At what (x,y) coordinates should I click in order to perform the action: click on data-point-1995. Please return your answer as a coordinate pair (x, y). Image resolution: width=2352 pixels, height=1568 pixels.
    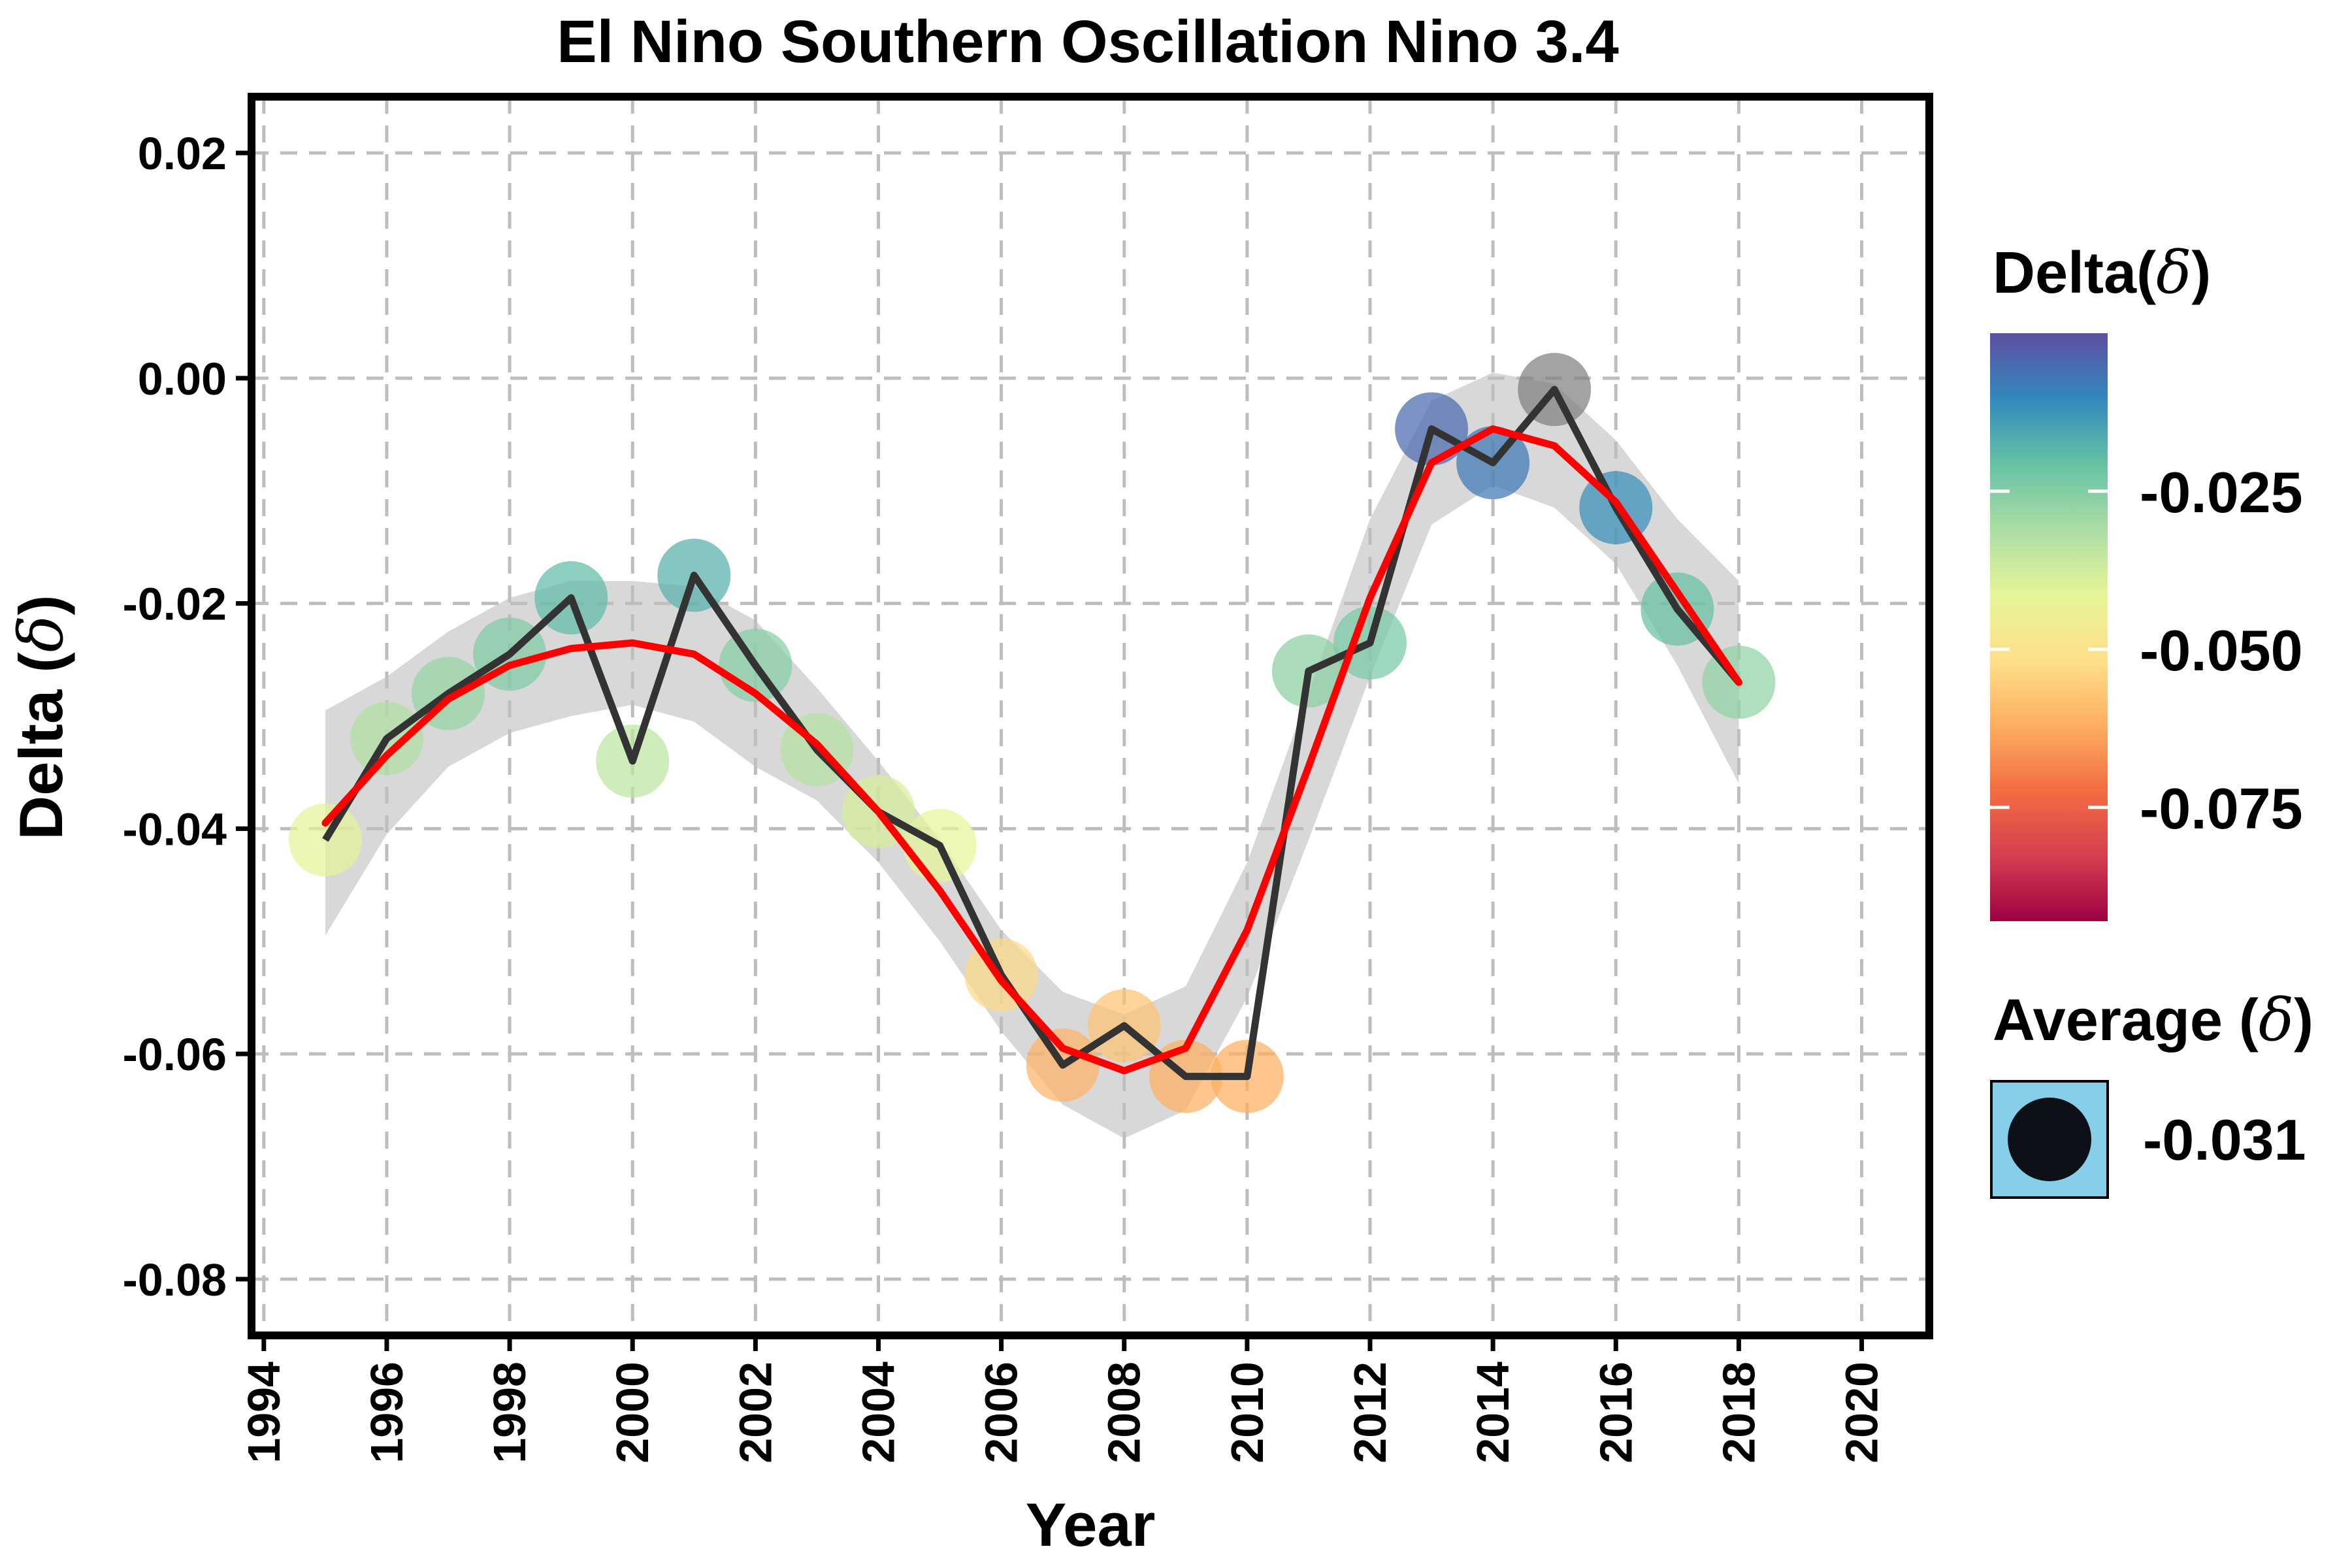
    Looking at the image, I should click on (325, 840).